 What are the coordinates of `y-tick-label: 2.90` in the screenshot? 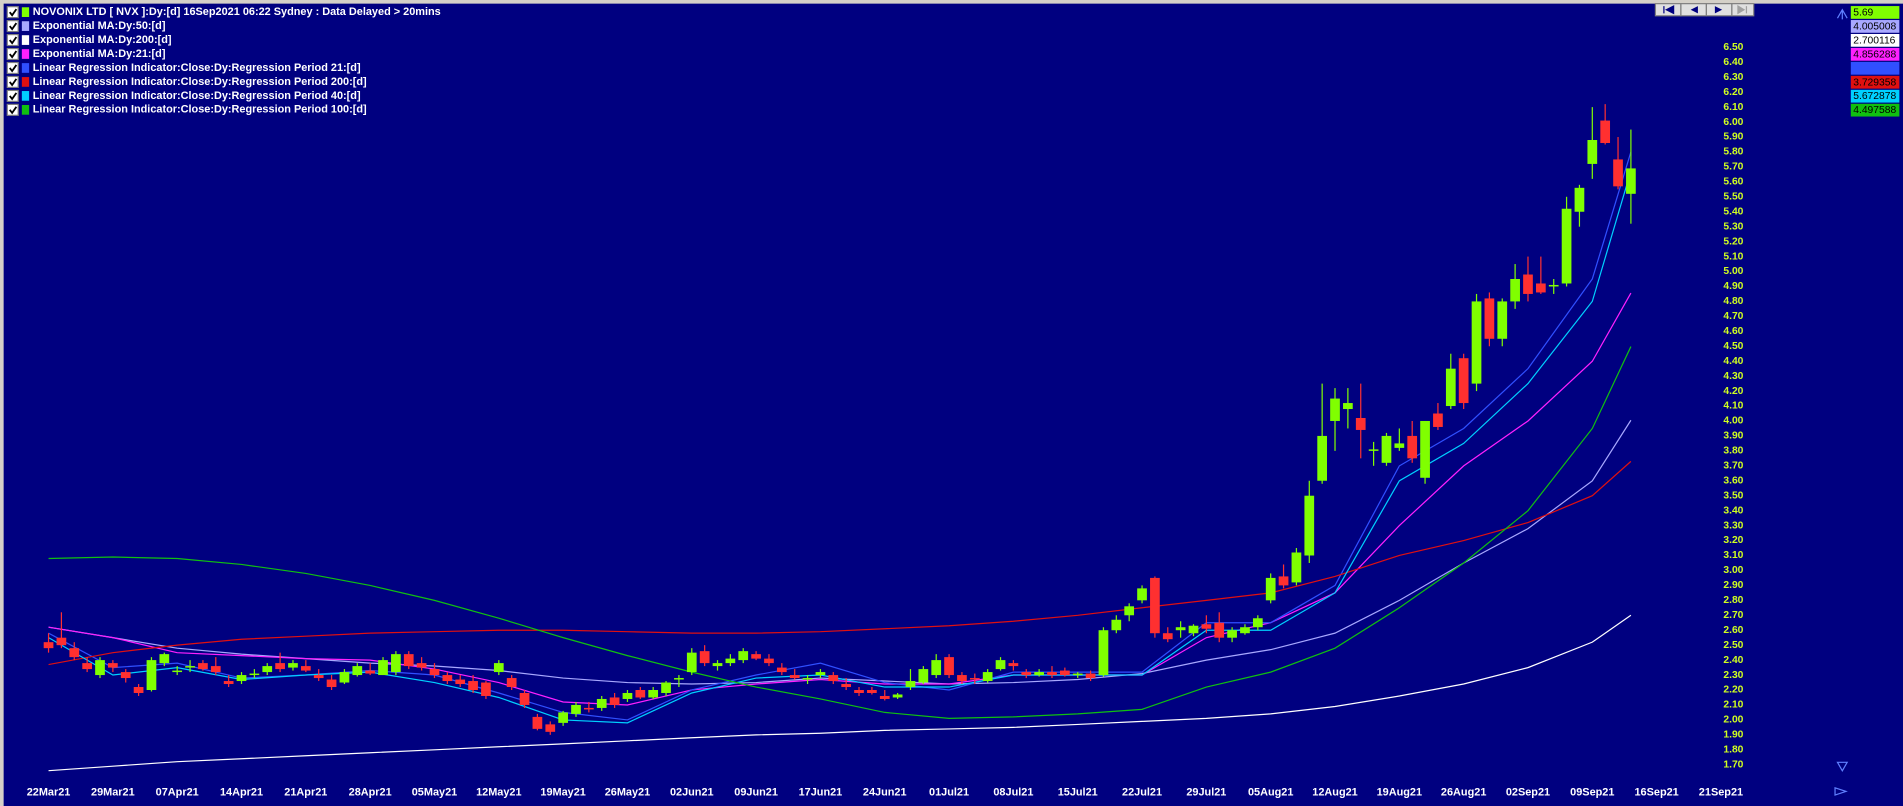 It's located at (1733, 585).